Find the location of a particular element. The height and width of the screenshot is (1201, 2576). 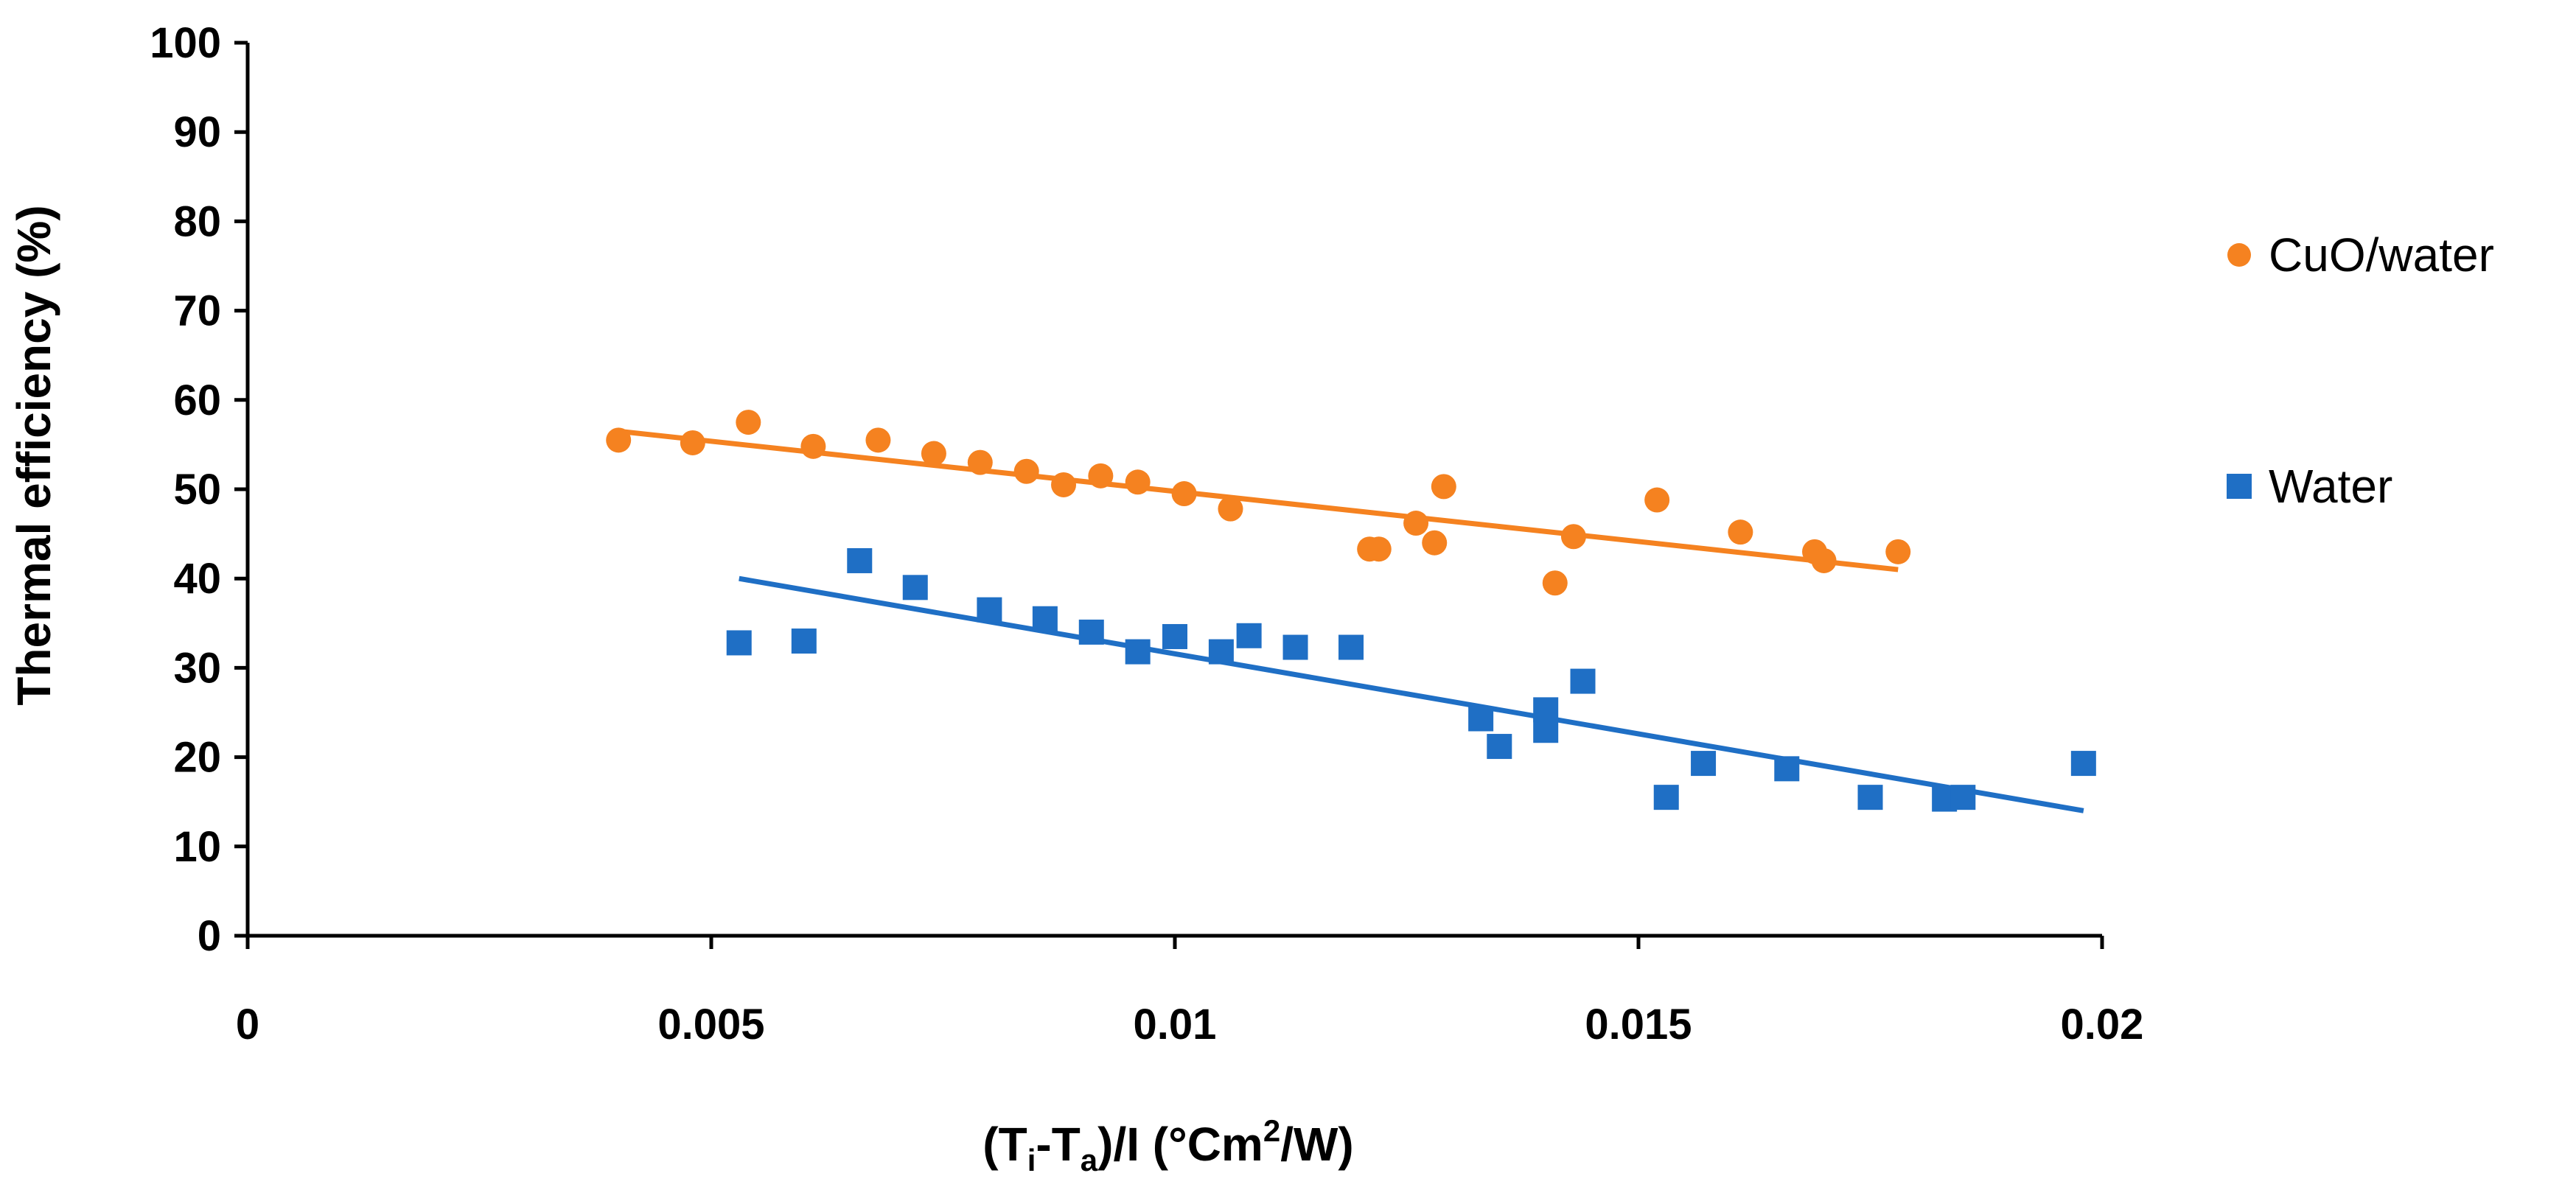

x-tick-label: 0.02 is located at coordinates (2102, 1024).